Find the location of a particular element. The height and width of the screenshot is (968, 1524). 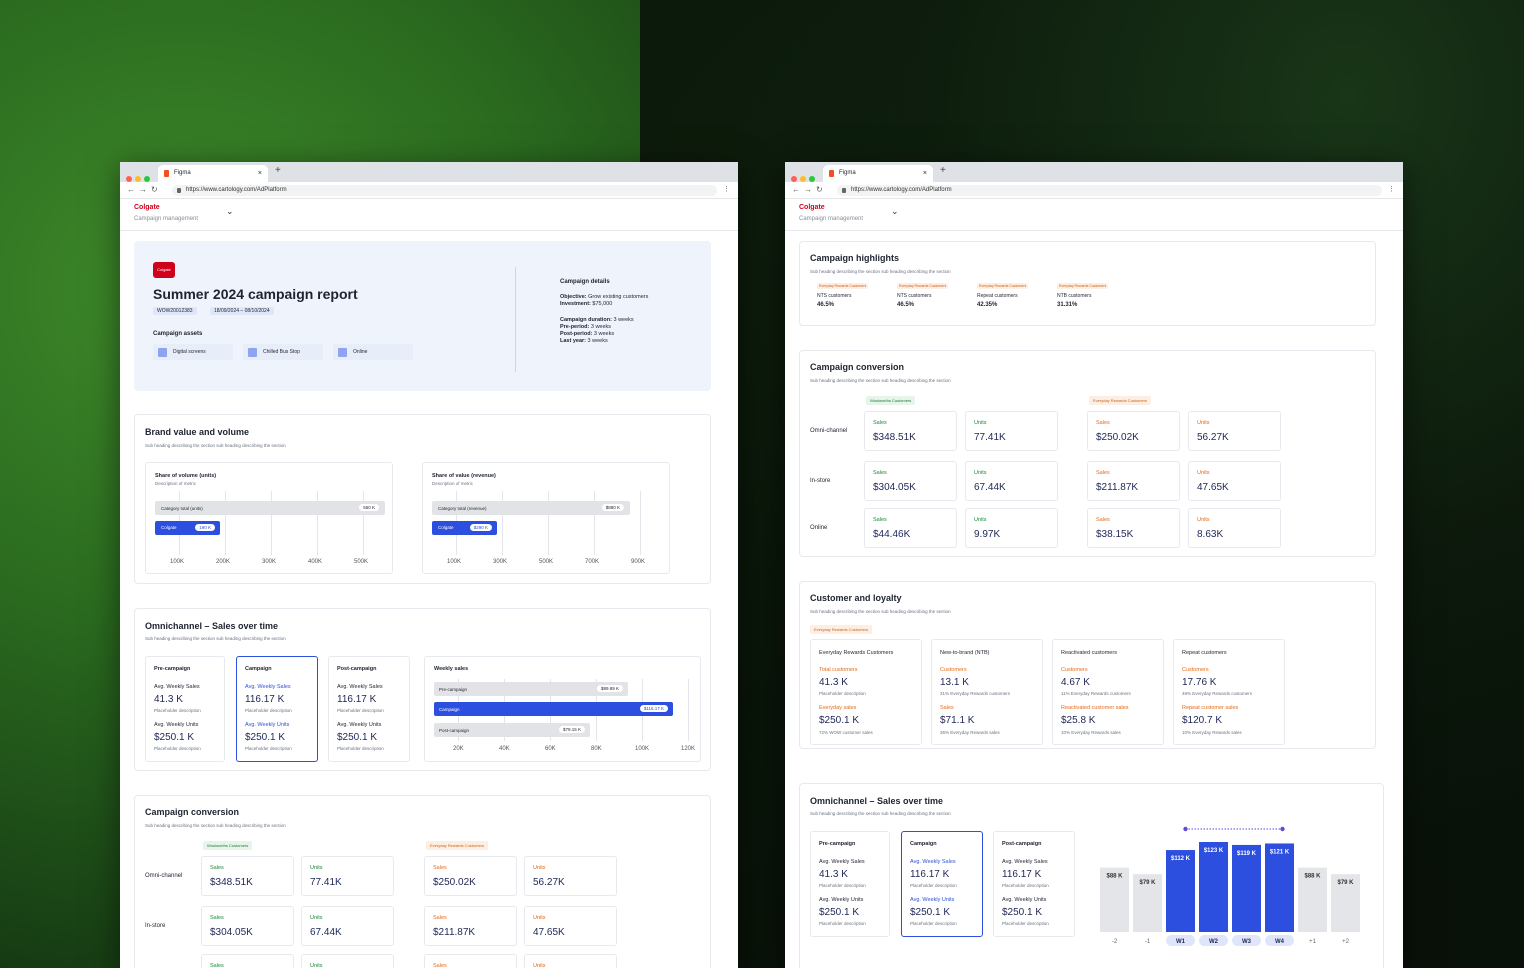

tick-label: 400K is located at coordinates (315, 562).